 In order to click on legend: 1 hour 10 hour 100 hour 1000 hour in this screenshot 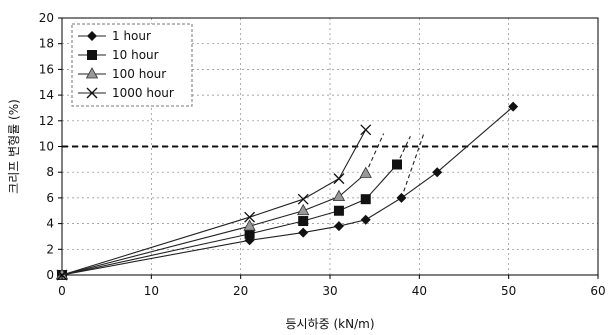, I will do `click(132, 65)`.